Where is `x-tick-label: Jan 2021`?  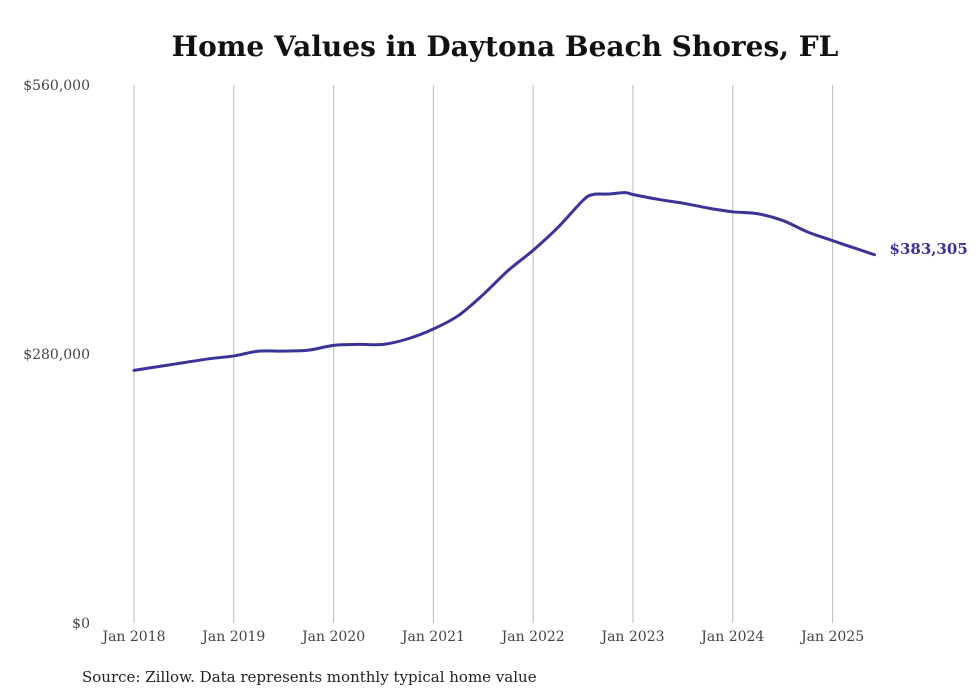
x-tick-label: Jan 2021 is located at coordinates (432, 637).